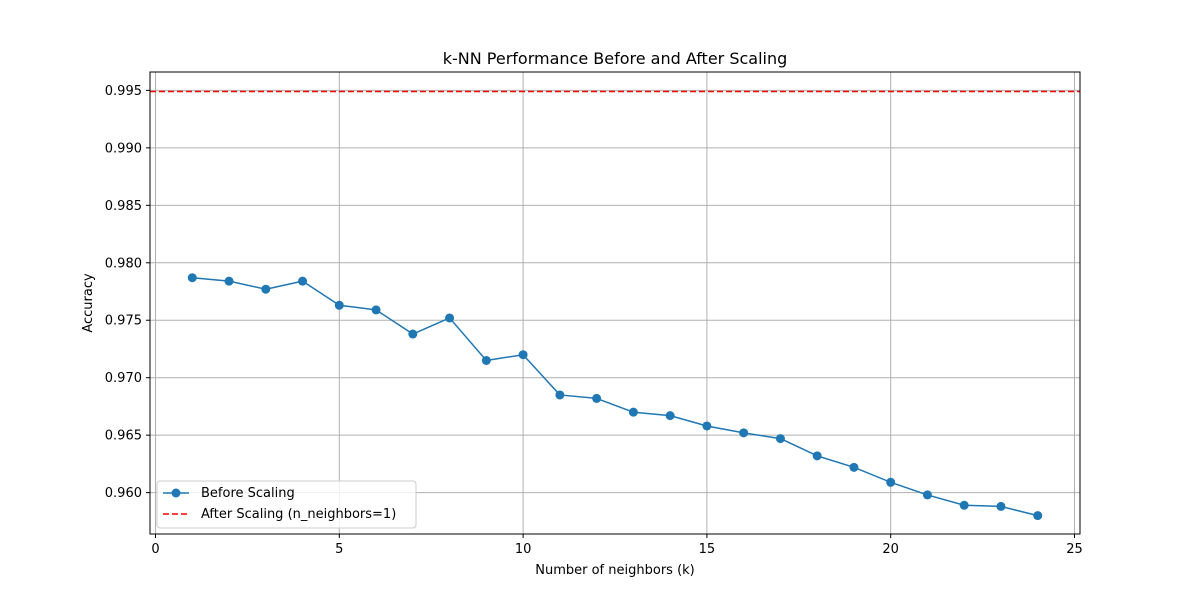 The width and height of the screenshot is (1200, 604). What do you see at coordinates (890, 549) in the screenshot?
I see `x-tick-label: 20` at bounding box center [890, 549].